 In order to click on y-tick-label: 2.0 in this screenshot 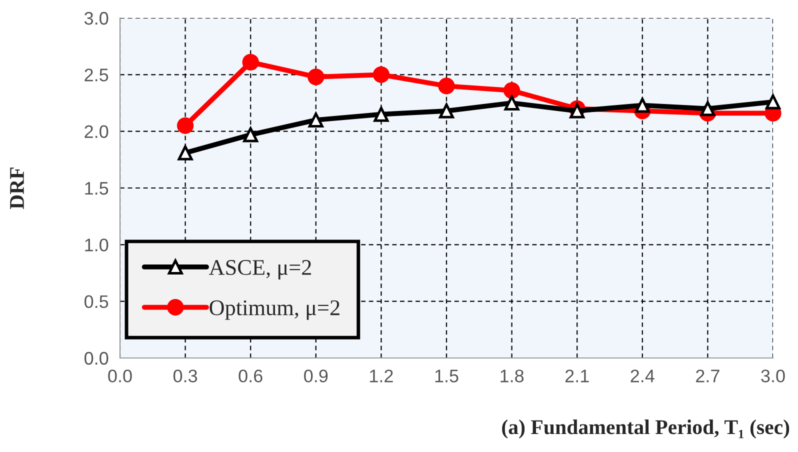, I will do `click(96, 131)`.